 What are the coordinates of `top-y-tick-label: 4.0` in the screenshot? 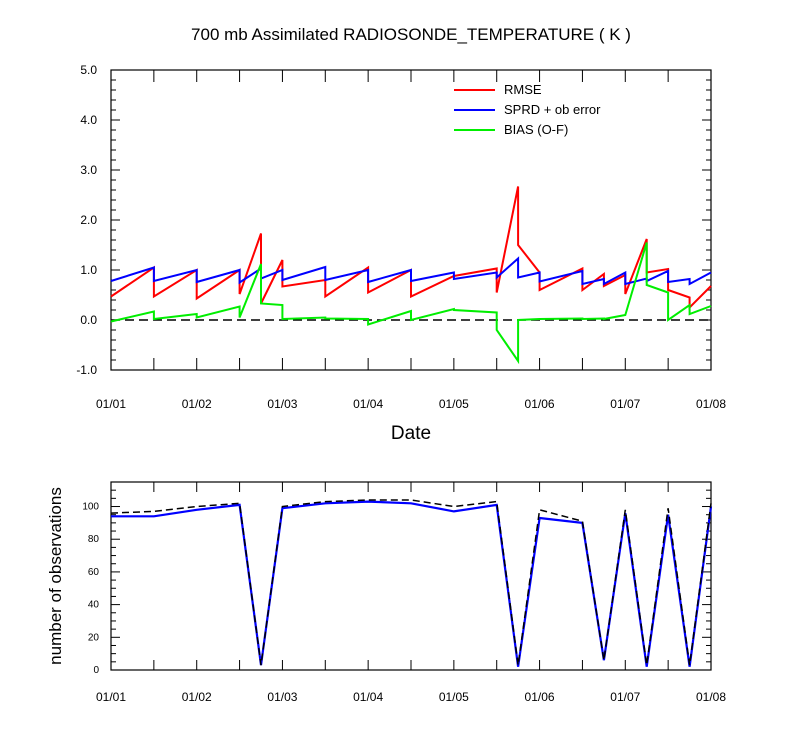 It's located at (88, 120).